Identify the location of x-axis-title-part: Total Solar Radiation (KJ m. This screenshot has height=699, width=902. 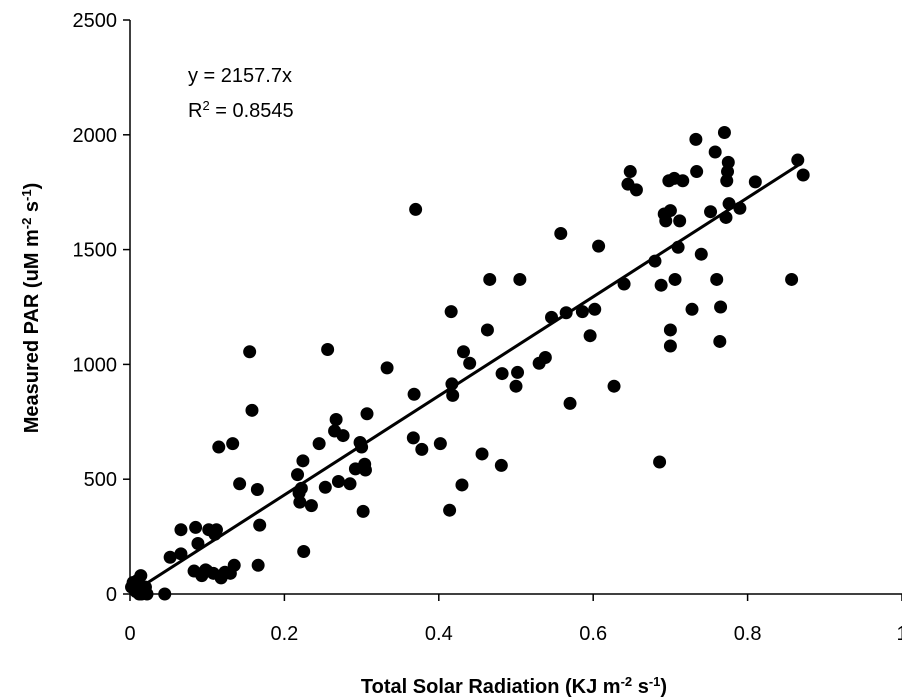
(491, 687).